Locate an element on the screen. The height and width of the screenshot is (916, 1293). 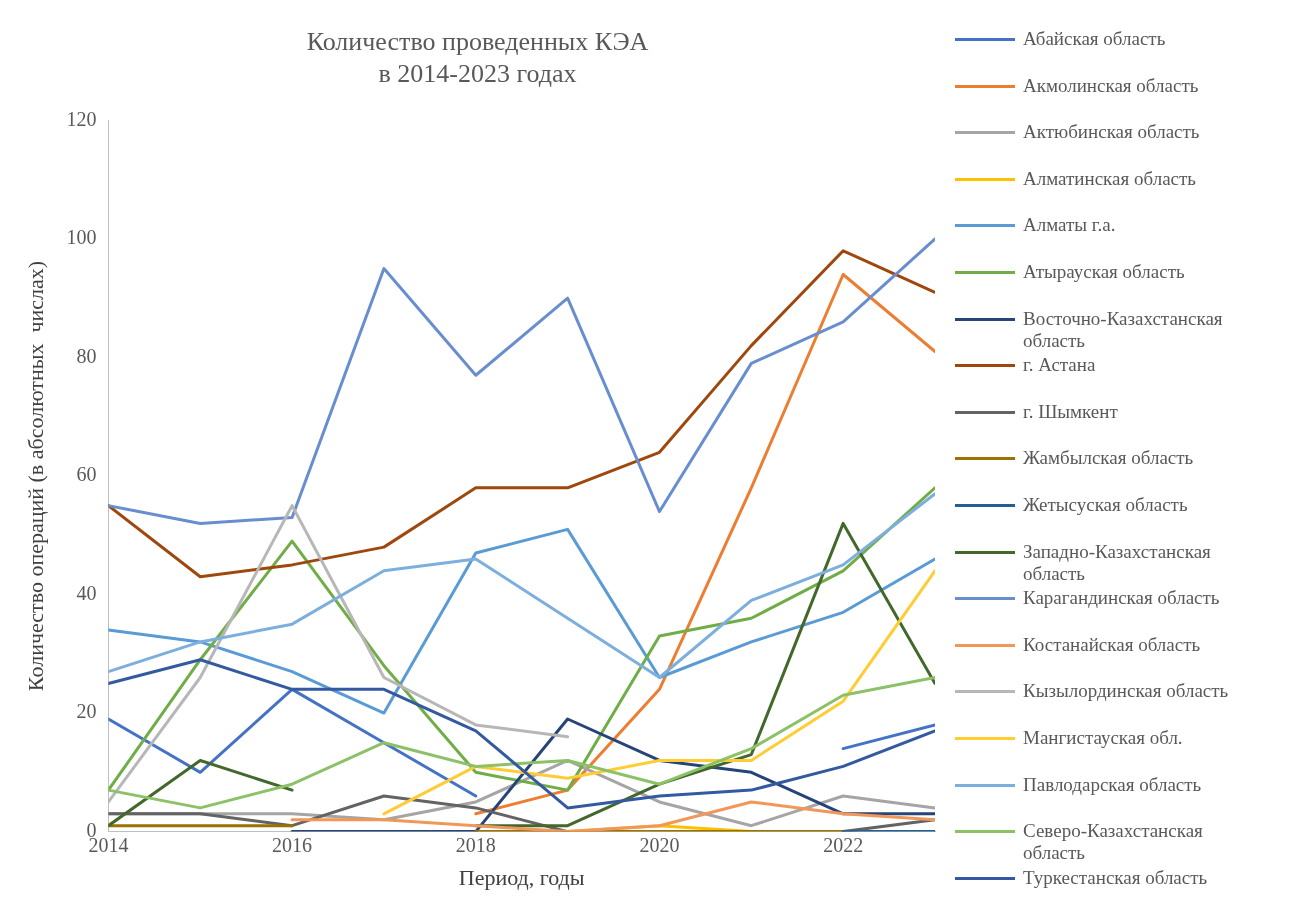
legend-label: г. Астана is located at coordinates (1059, 365).